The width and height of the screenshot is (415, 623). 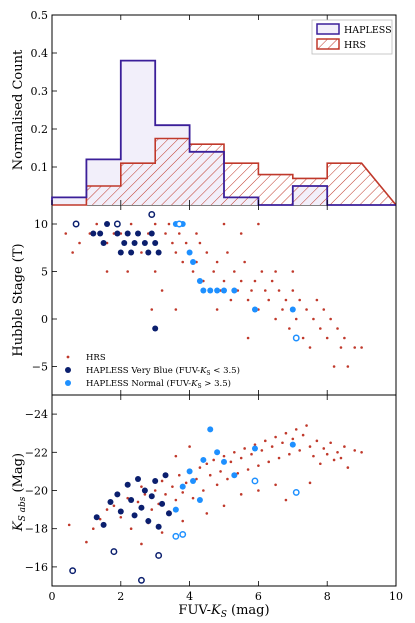 I want to click on legend-normal-text: HAPLESS Normal (FUV-KS > 3.5), so click(x=158, y=384).